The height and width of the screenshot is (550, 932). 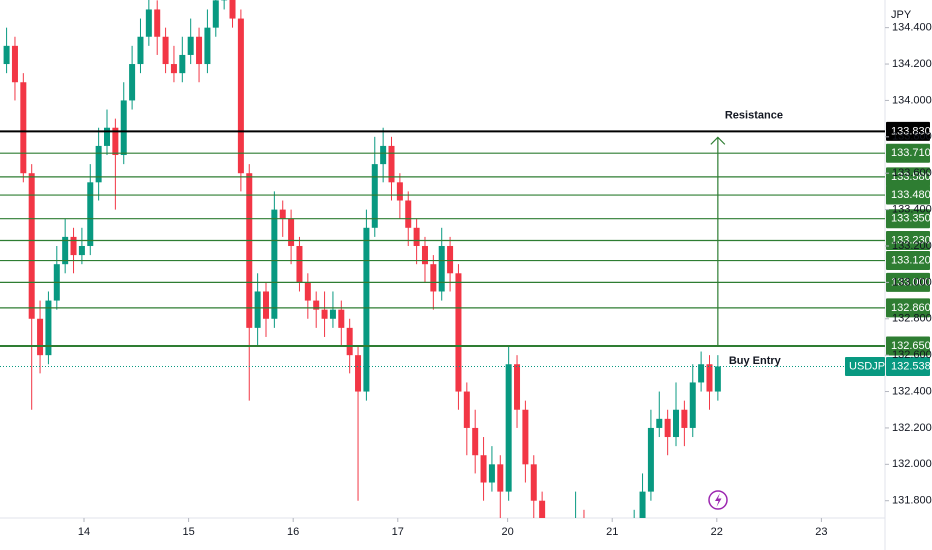 What do you see at coordinates (871, 366) in the screenshot?
I see `symbol-label: USDJPY` at bounding box center [871, 366].